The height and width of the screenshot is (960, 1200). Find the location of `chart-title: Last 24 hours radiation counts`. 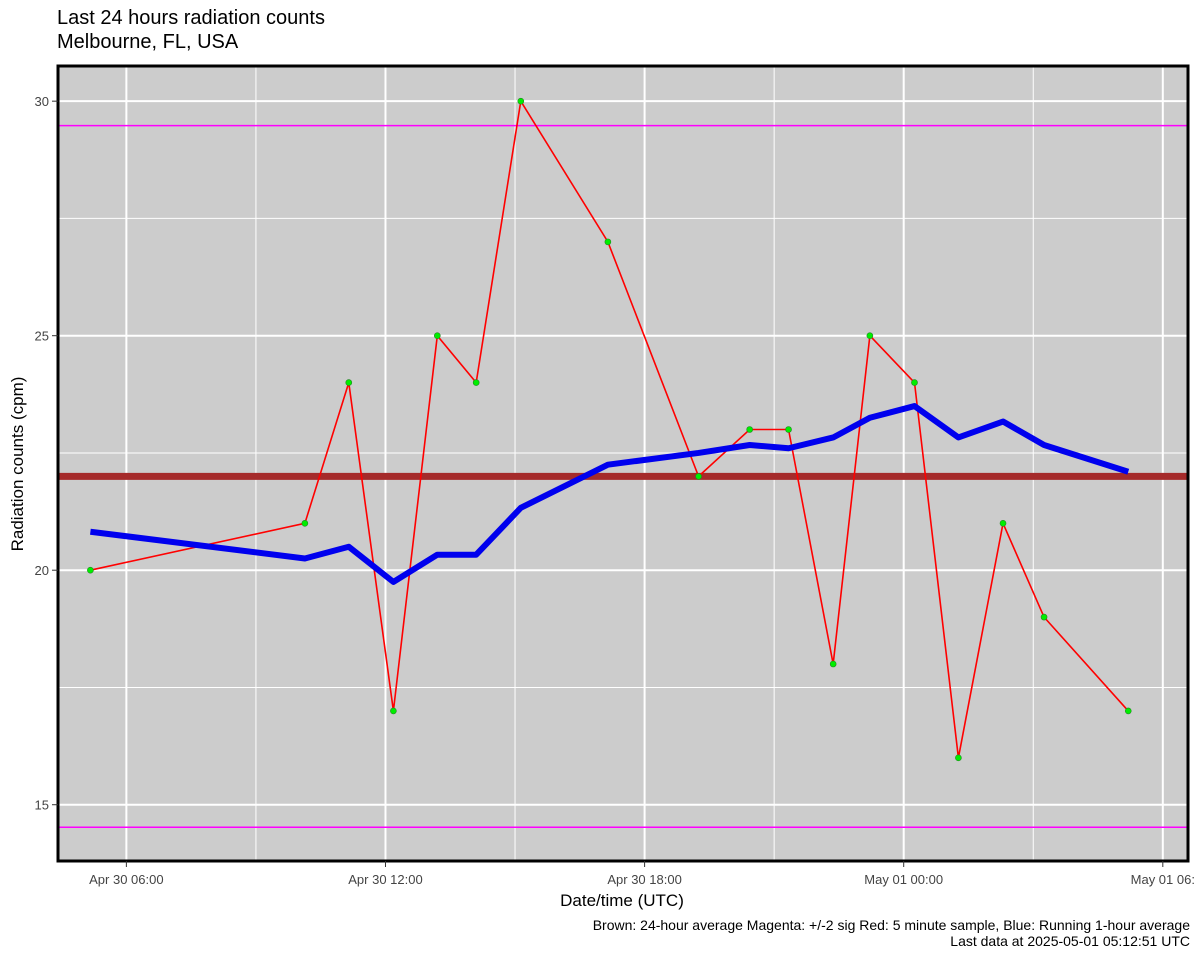

chart-title: Last 24 hours radiation counts is located at coordinates (191, 18).